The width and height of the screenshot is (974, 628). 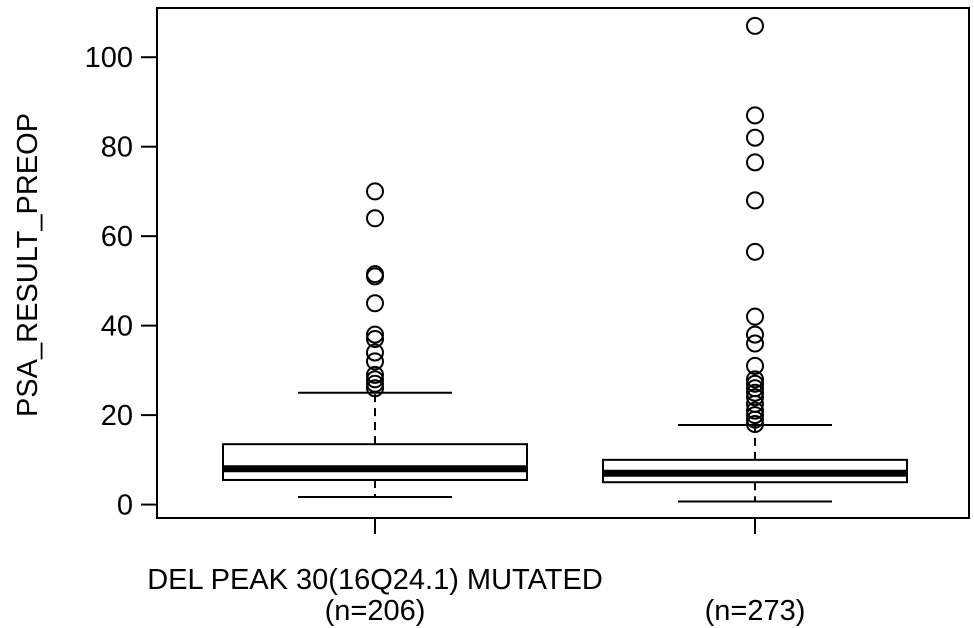 I want to click on y-tick-label: 20, so click(x=117, y=416).